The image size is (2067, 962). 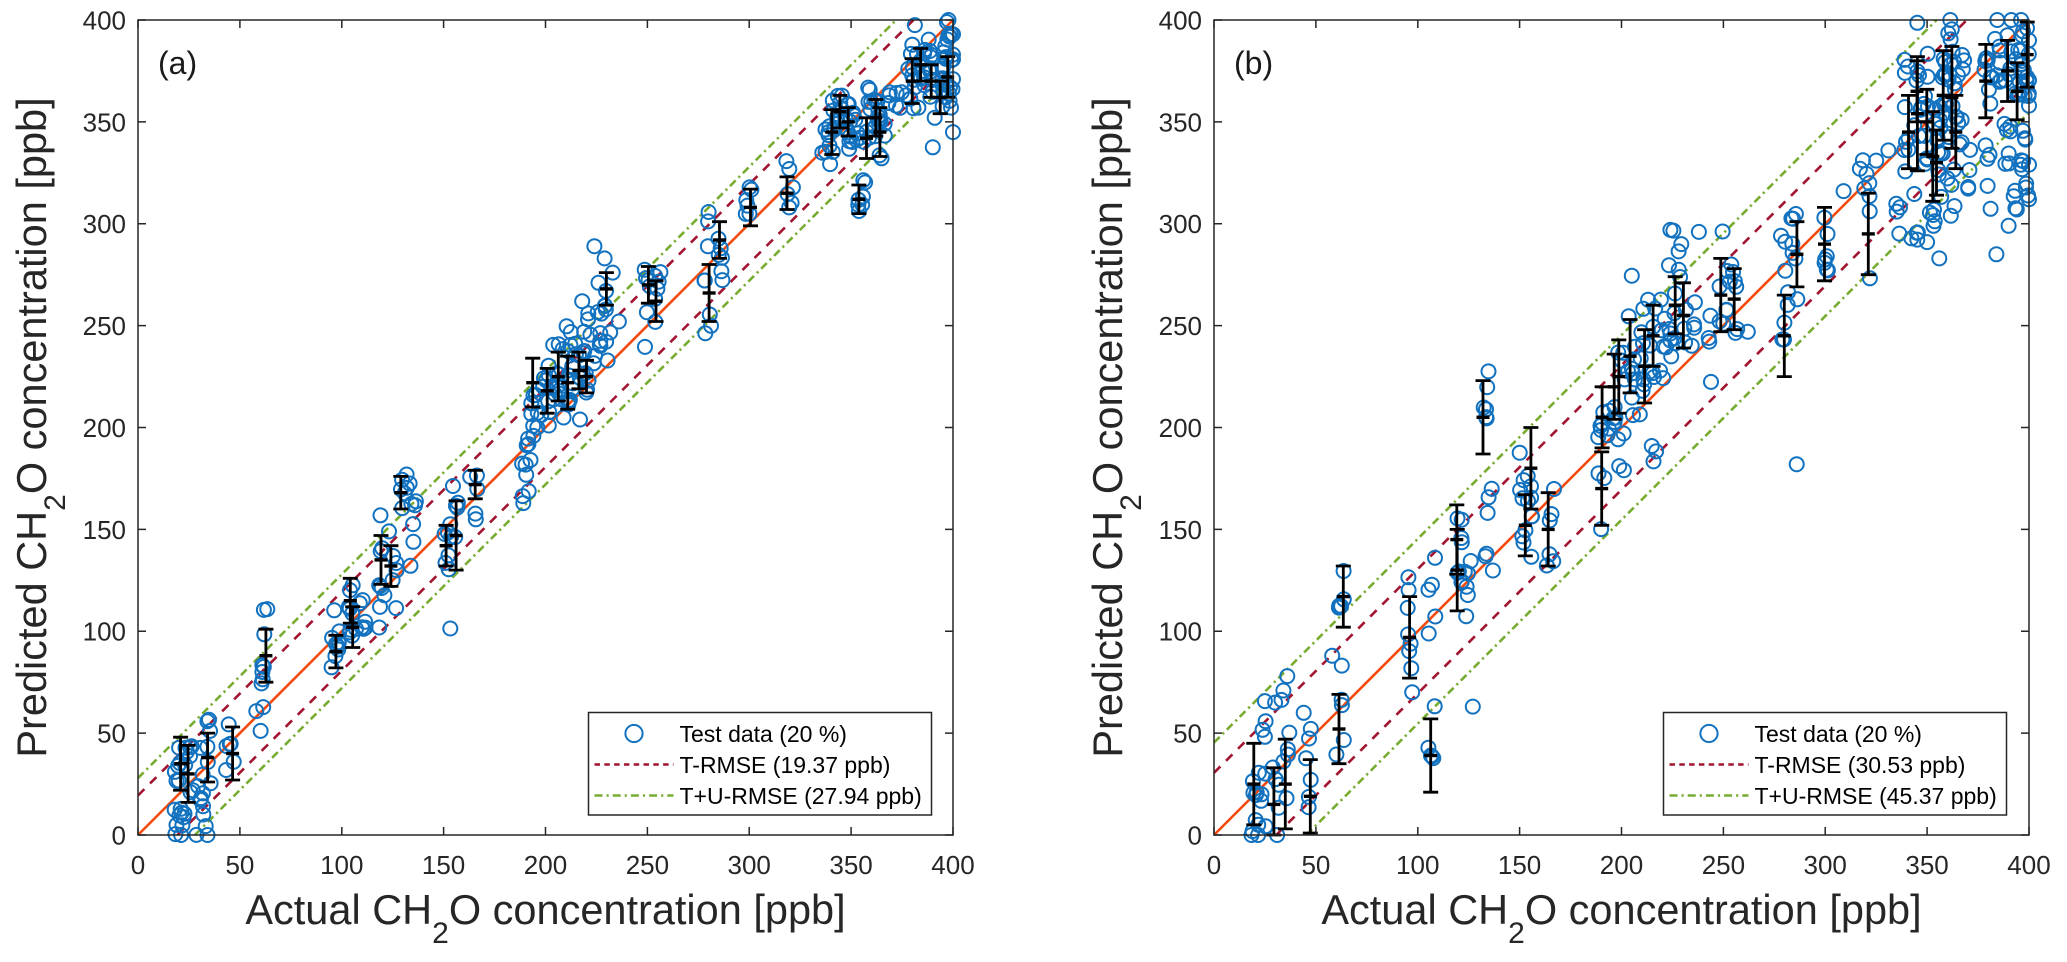 I want to click on svg-text: T+U-RMSE (45.37 ppb), so click(x=1876, y=796).